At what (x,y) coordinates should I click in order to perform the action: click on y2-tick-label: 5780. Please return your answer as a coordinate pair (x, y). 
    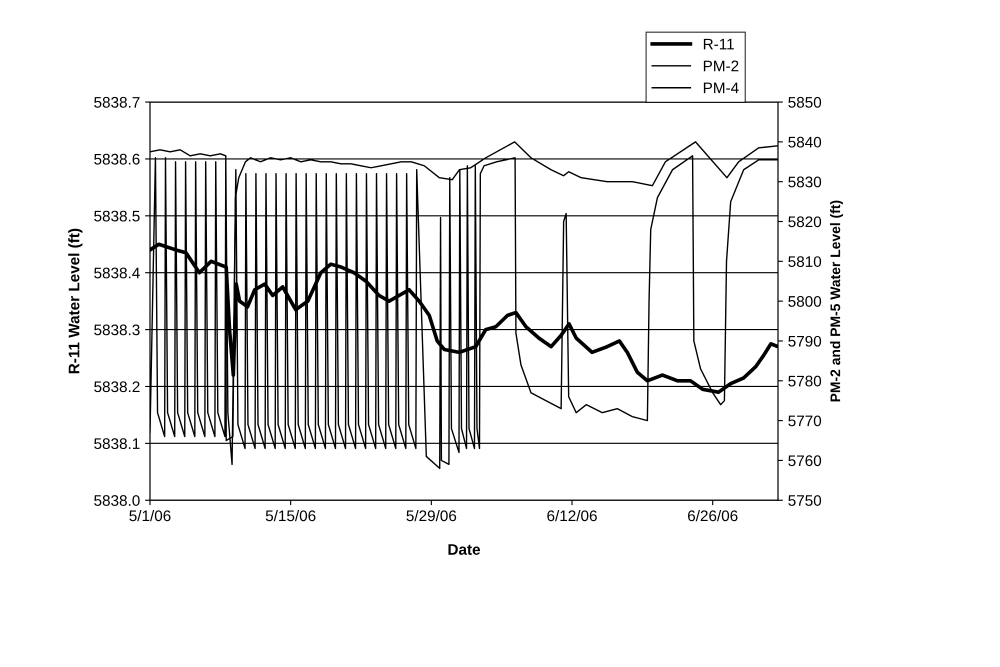
    Looking at the image, I should click on (805, 381).